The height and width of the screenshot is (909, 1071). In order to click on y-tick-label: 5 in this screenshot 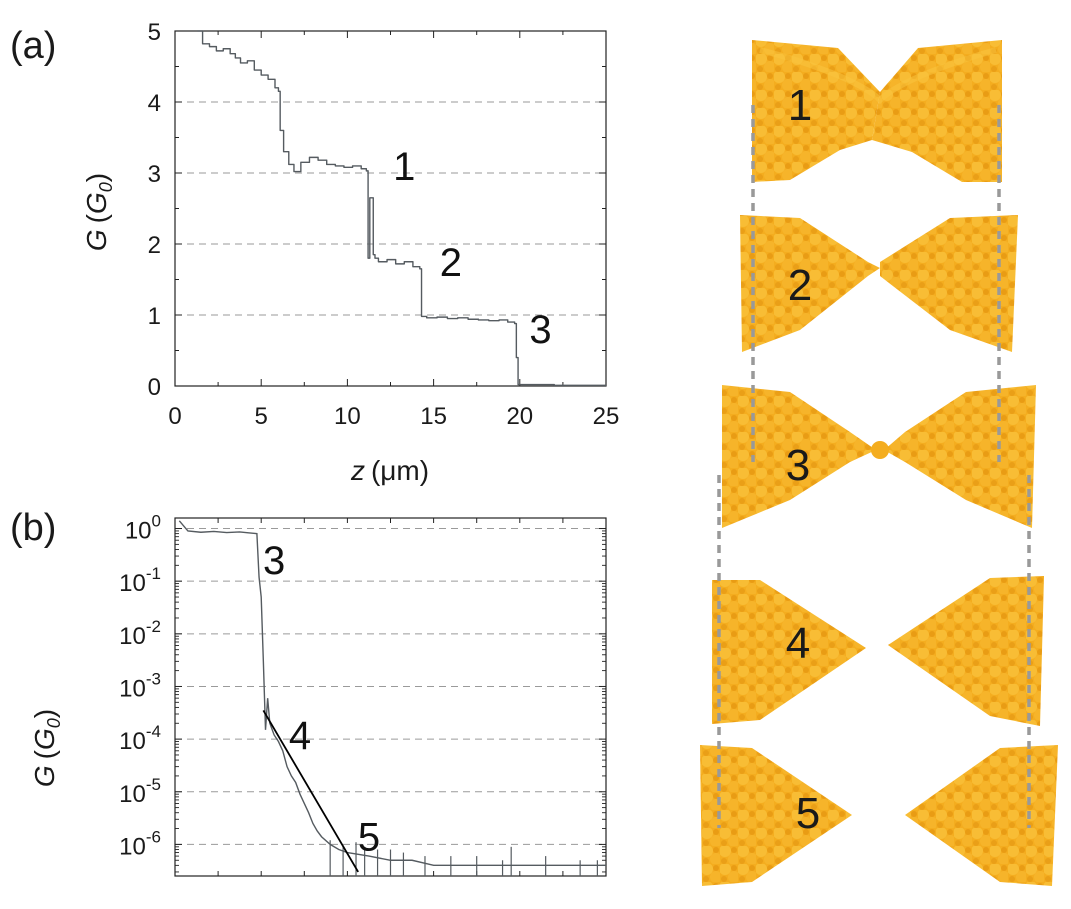, I will do `click(154, 32)`.